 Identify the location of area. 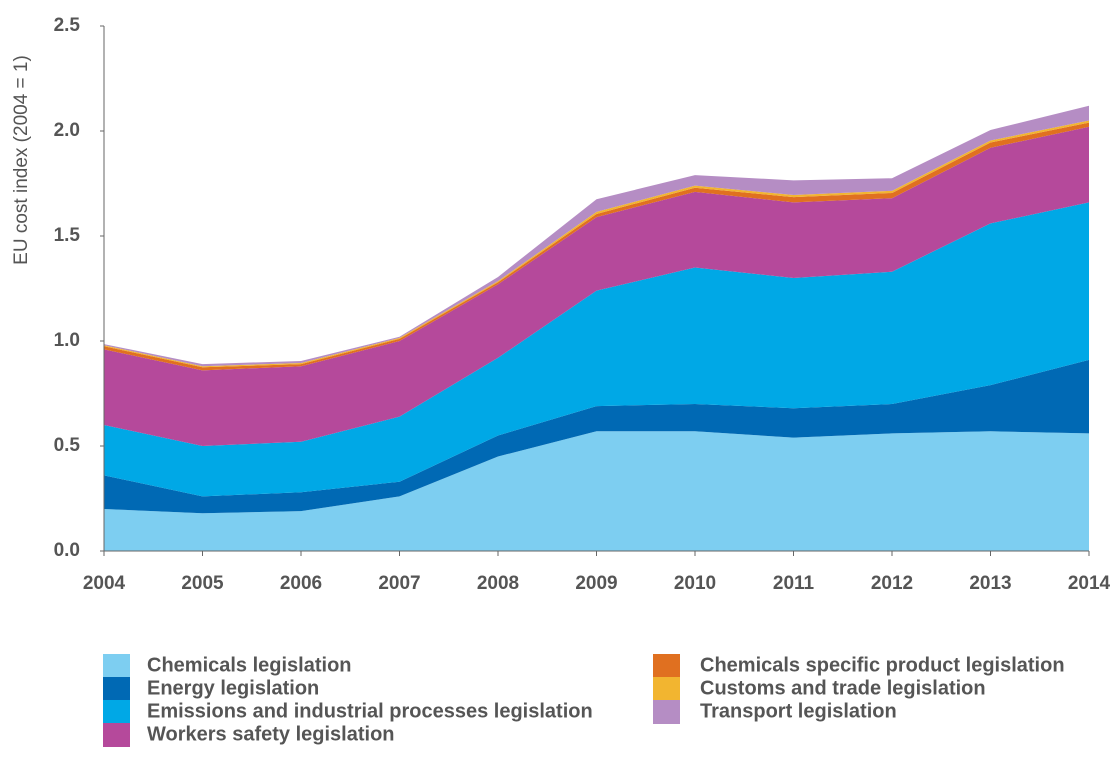
(596, 491).